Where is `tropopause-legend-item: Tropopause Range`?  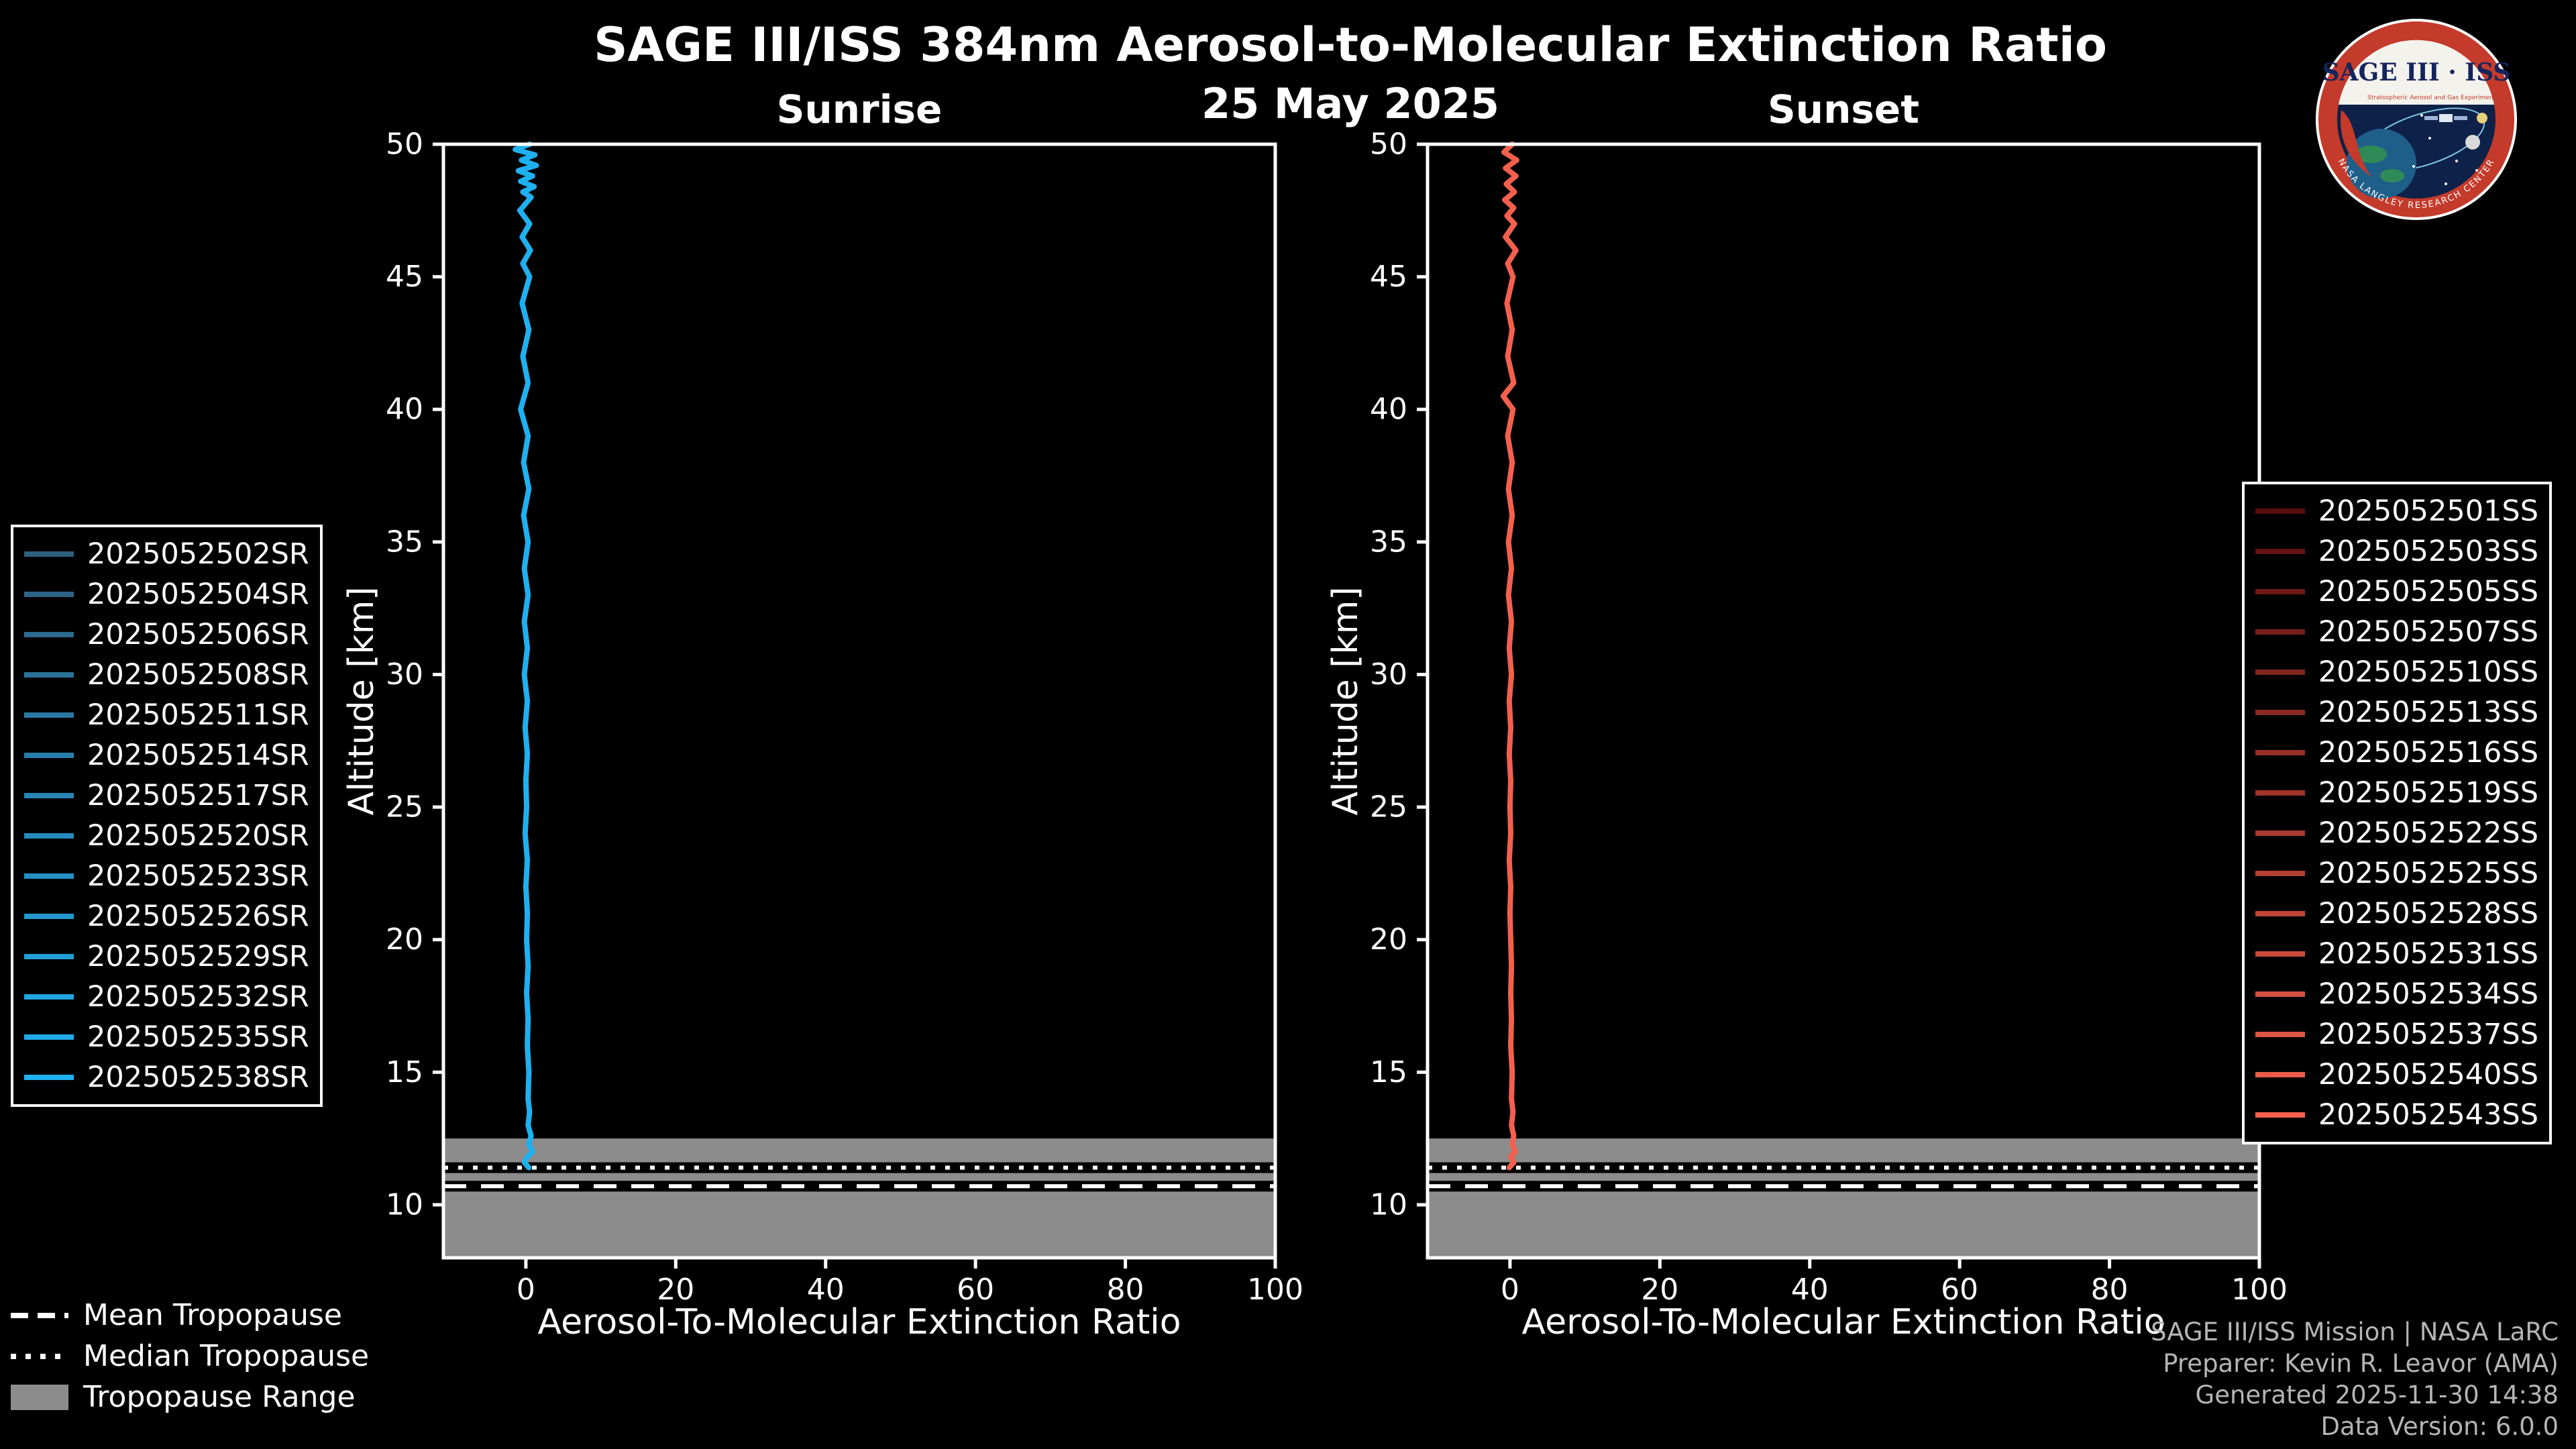
tropopause-legend-item: Tropopause Range is located at coordinates (190, 1397).